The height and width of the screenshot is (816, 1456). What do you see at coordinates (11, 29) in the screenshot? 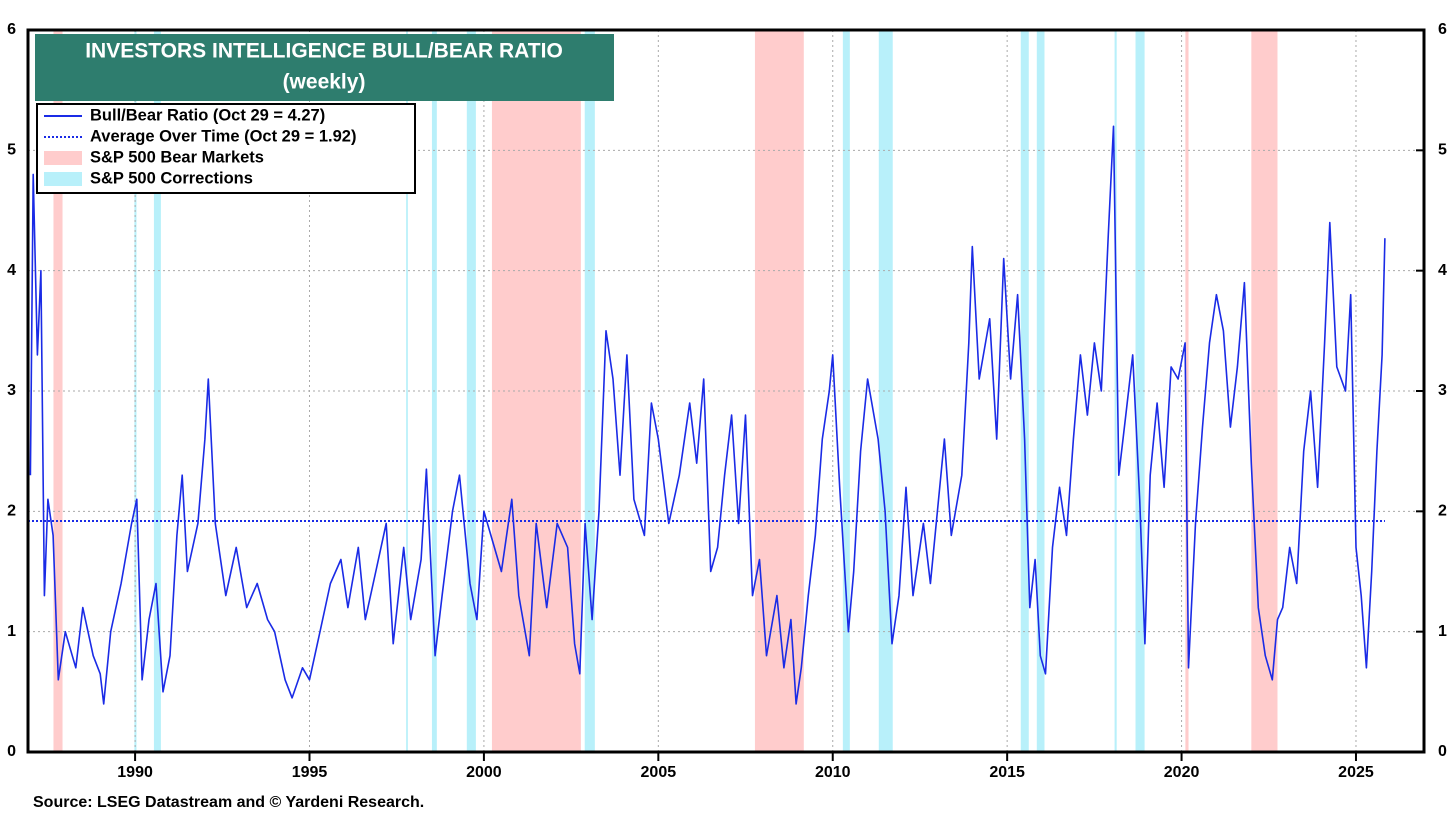
I see `y-tick-label: 6` at bounding box center [11, 29].